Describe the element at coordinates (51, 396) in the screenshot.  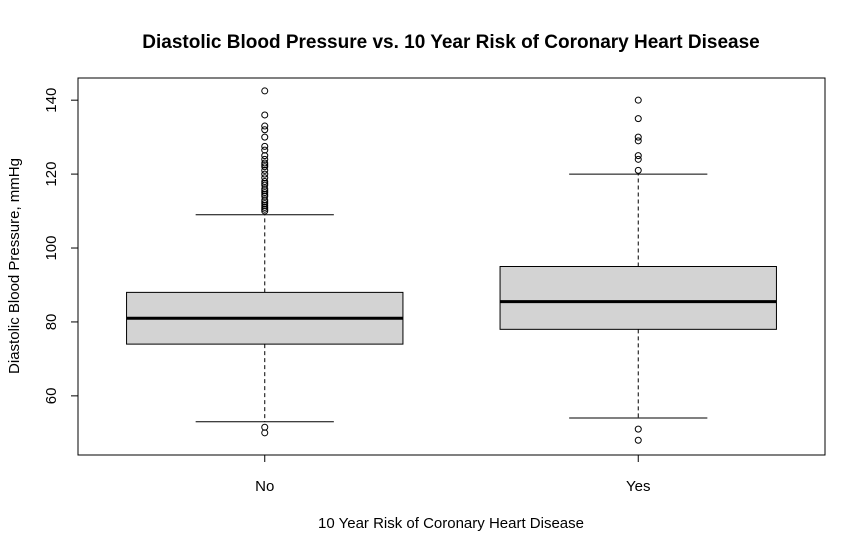
I see `y-tick-label: 60` at that location.